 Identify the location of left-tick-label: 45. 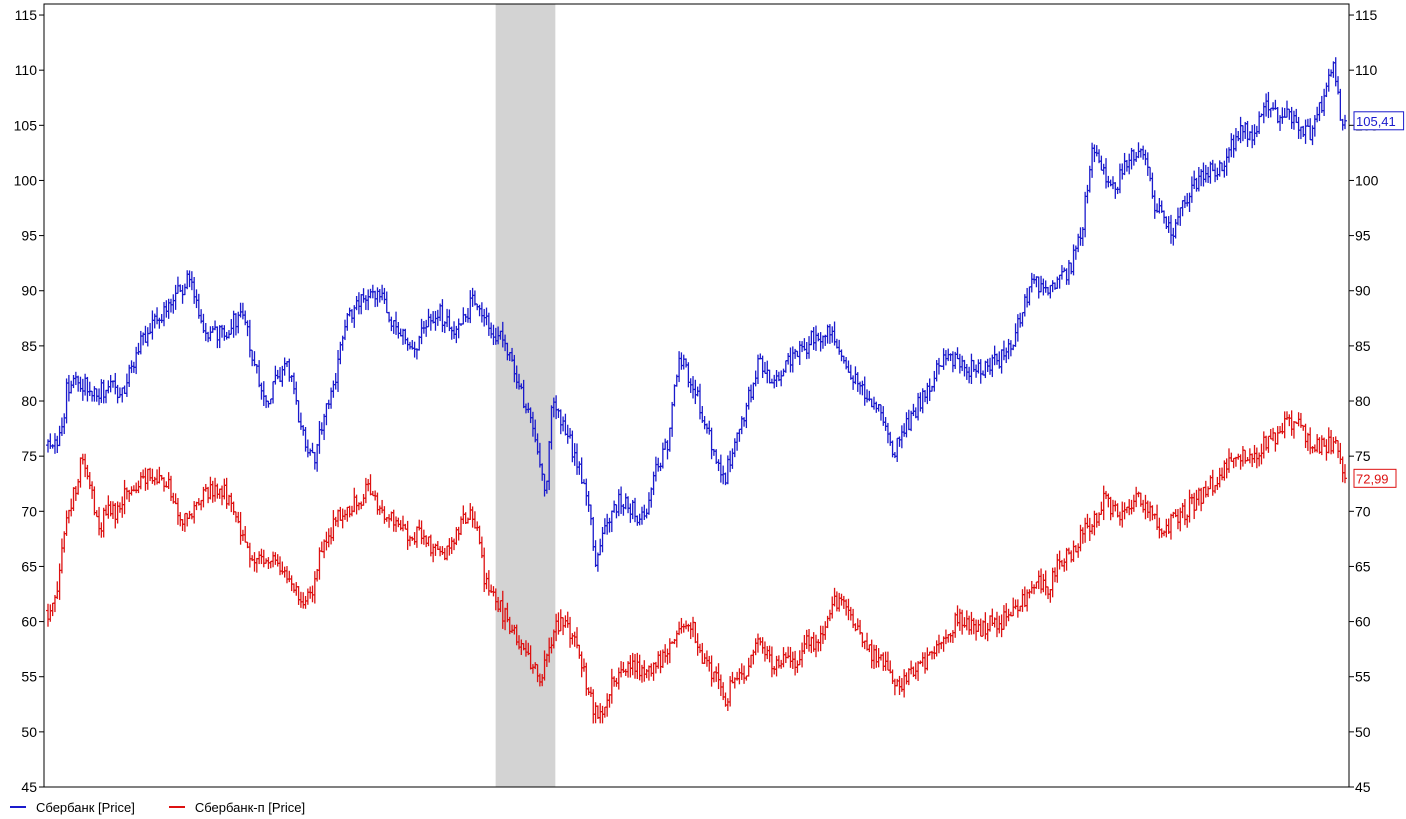
(29, 787).